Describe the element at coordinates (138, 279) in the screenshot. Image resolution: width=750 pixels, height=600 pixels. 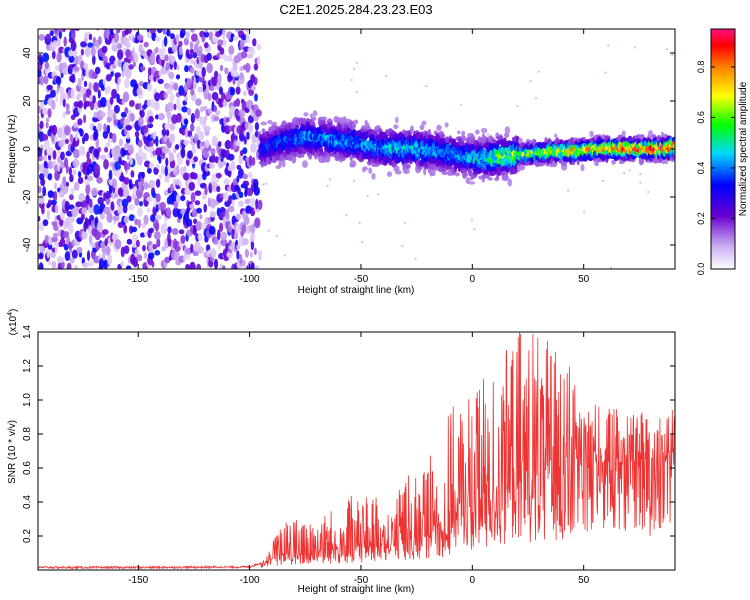
I see `x-tick-label: -150` at that location.